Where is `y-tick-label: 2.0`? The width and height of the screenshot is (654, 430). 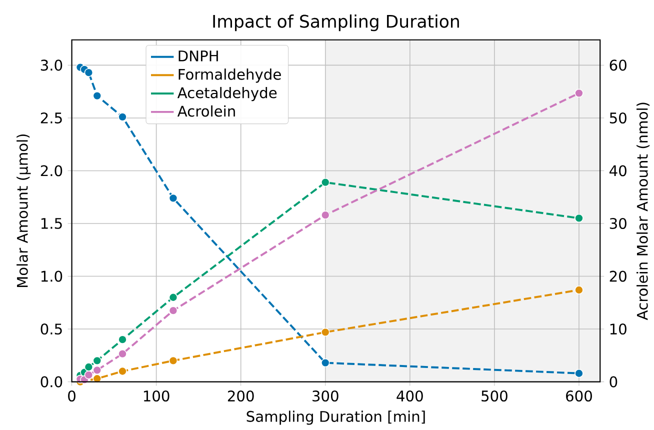
y-tick-label: 2.0 is located at coordinates (51, 170).